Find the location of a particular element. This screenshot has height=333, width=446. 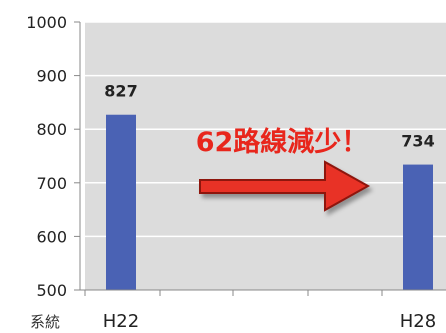

x-category-label: H22 is located at coordinates (121, 321).